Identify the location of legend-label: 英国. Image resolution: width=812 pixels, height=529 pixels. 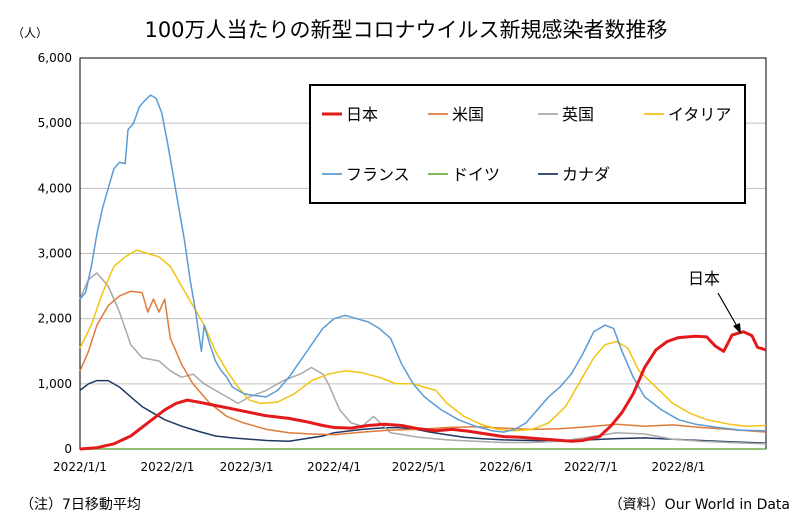
(578, 114).